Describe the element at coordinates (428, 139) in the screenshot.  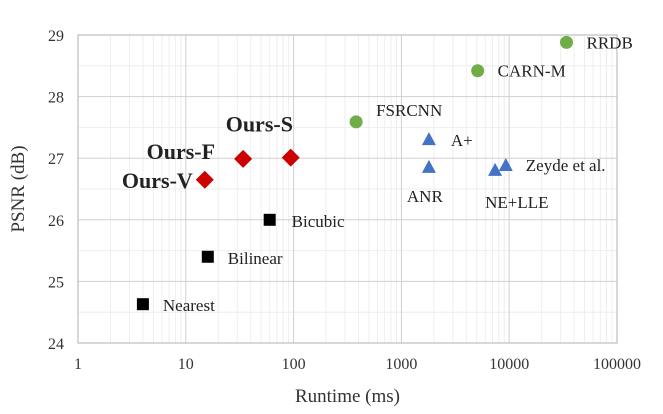
I see `marker-a` at that location.